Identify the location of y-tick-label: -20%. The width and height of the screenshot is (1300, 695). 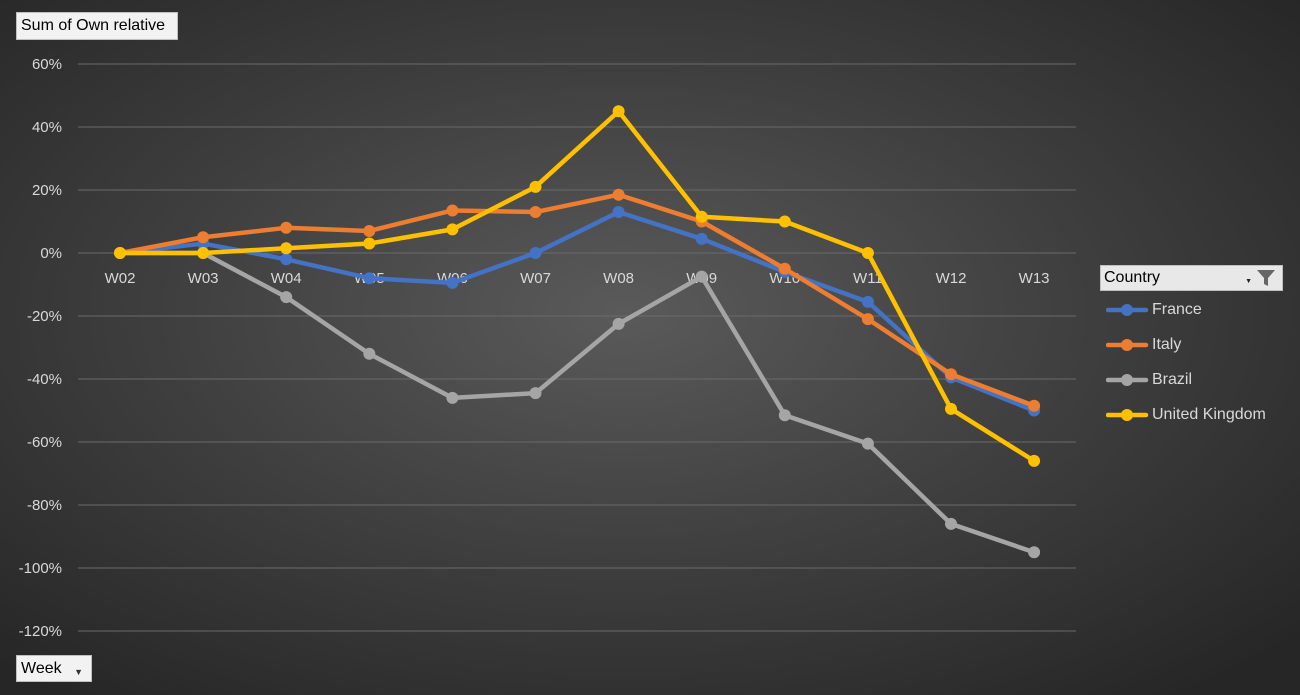
(44, 316).